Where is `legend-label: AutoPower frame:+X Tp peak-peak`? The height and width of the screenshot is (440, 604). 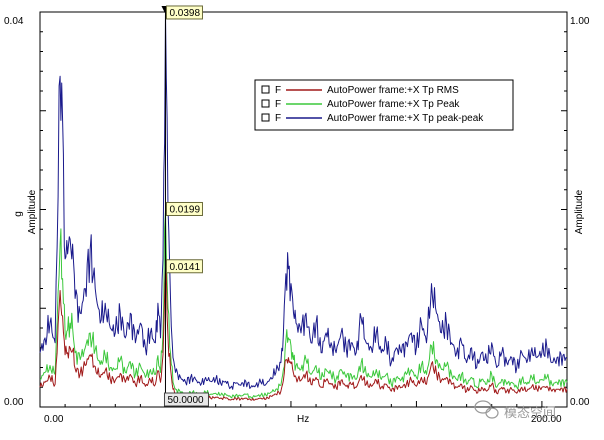
legend-label: AutoPower frame:+X Tp peak-peak is located at coordinates (405, 118).